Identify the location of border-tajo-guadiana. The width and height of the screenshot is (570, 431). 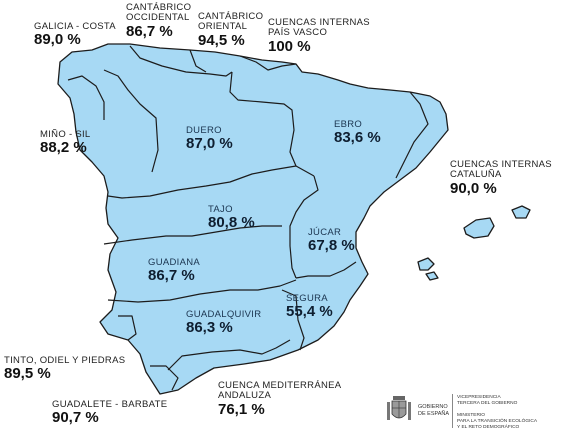
(192, 235).